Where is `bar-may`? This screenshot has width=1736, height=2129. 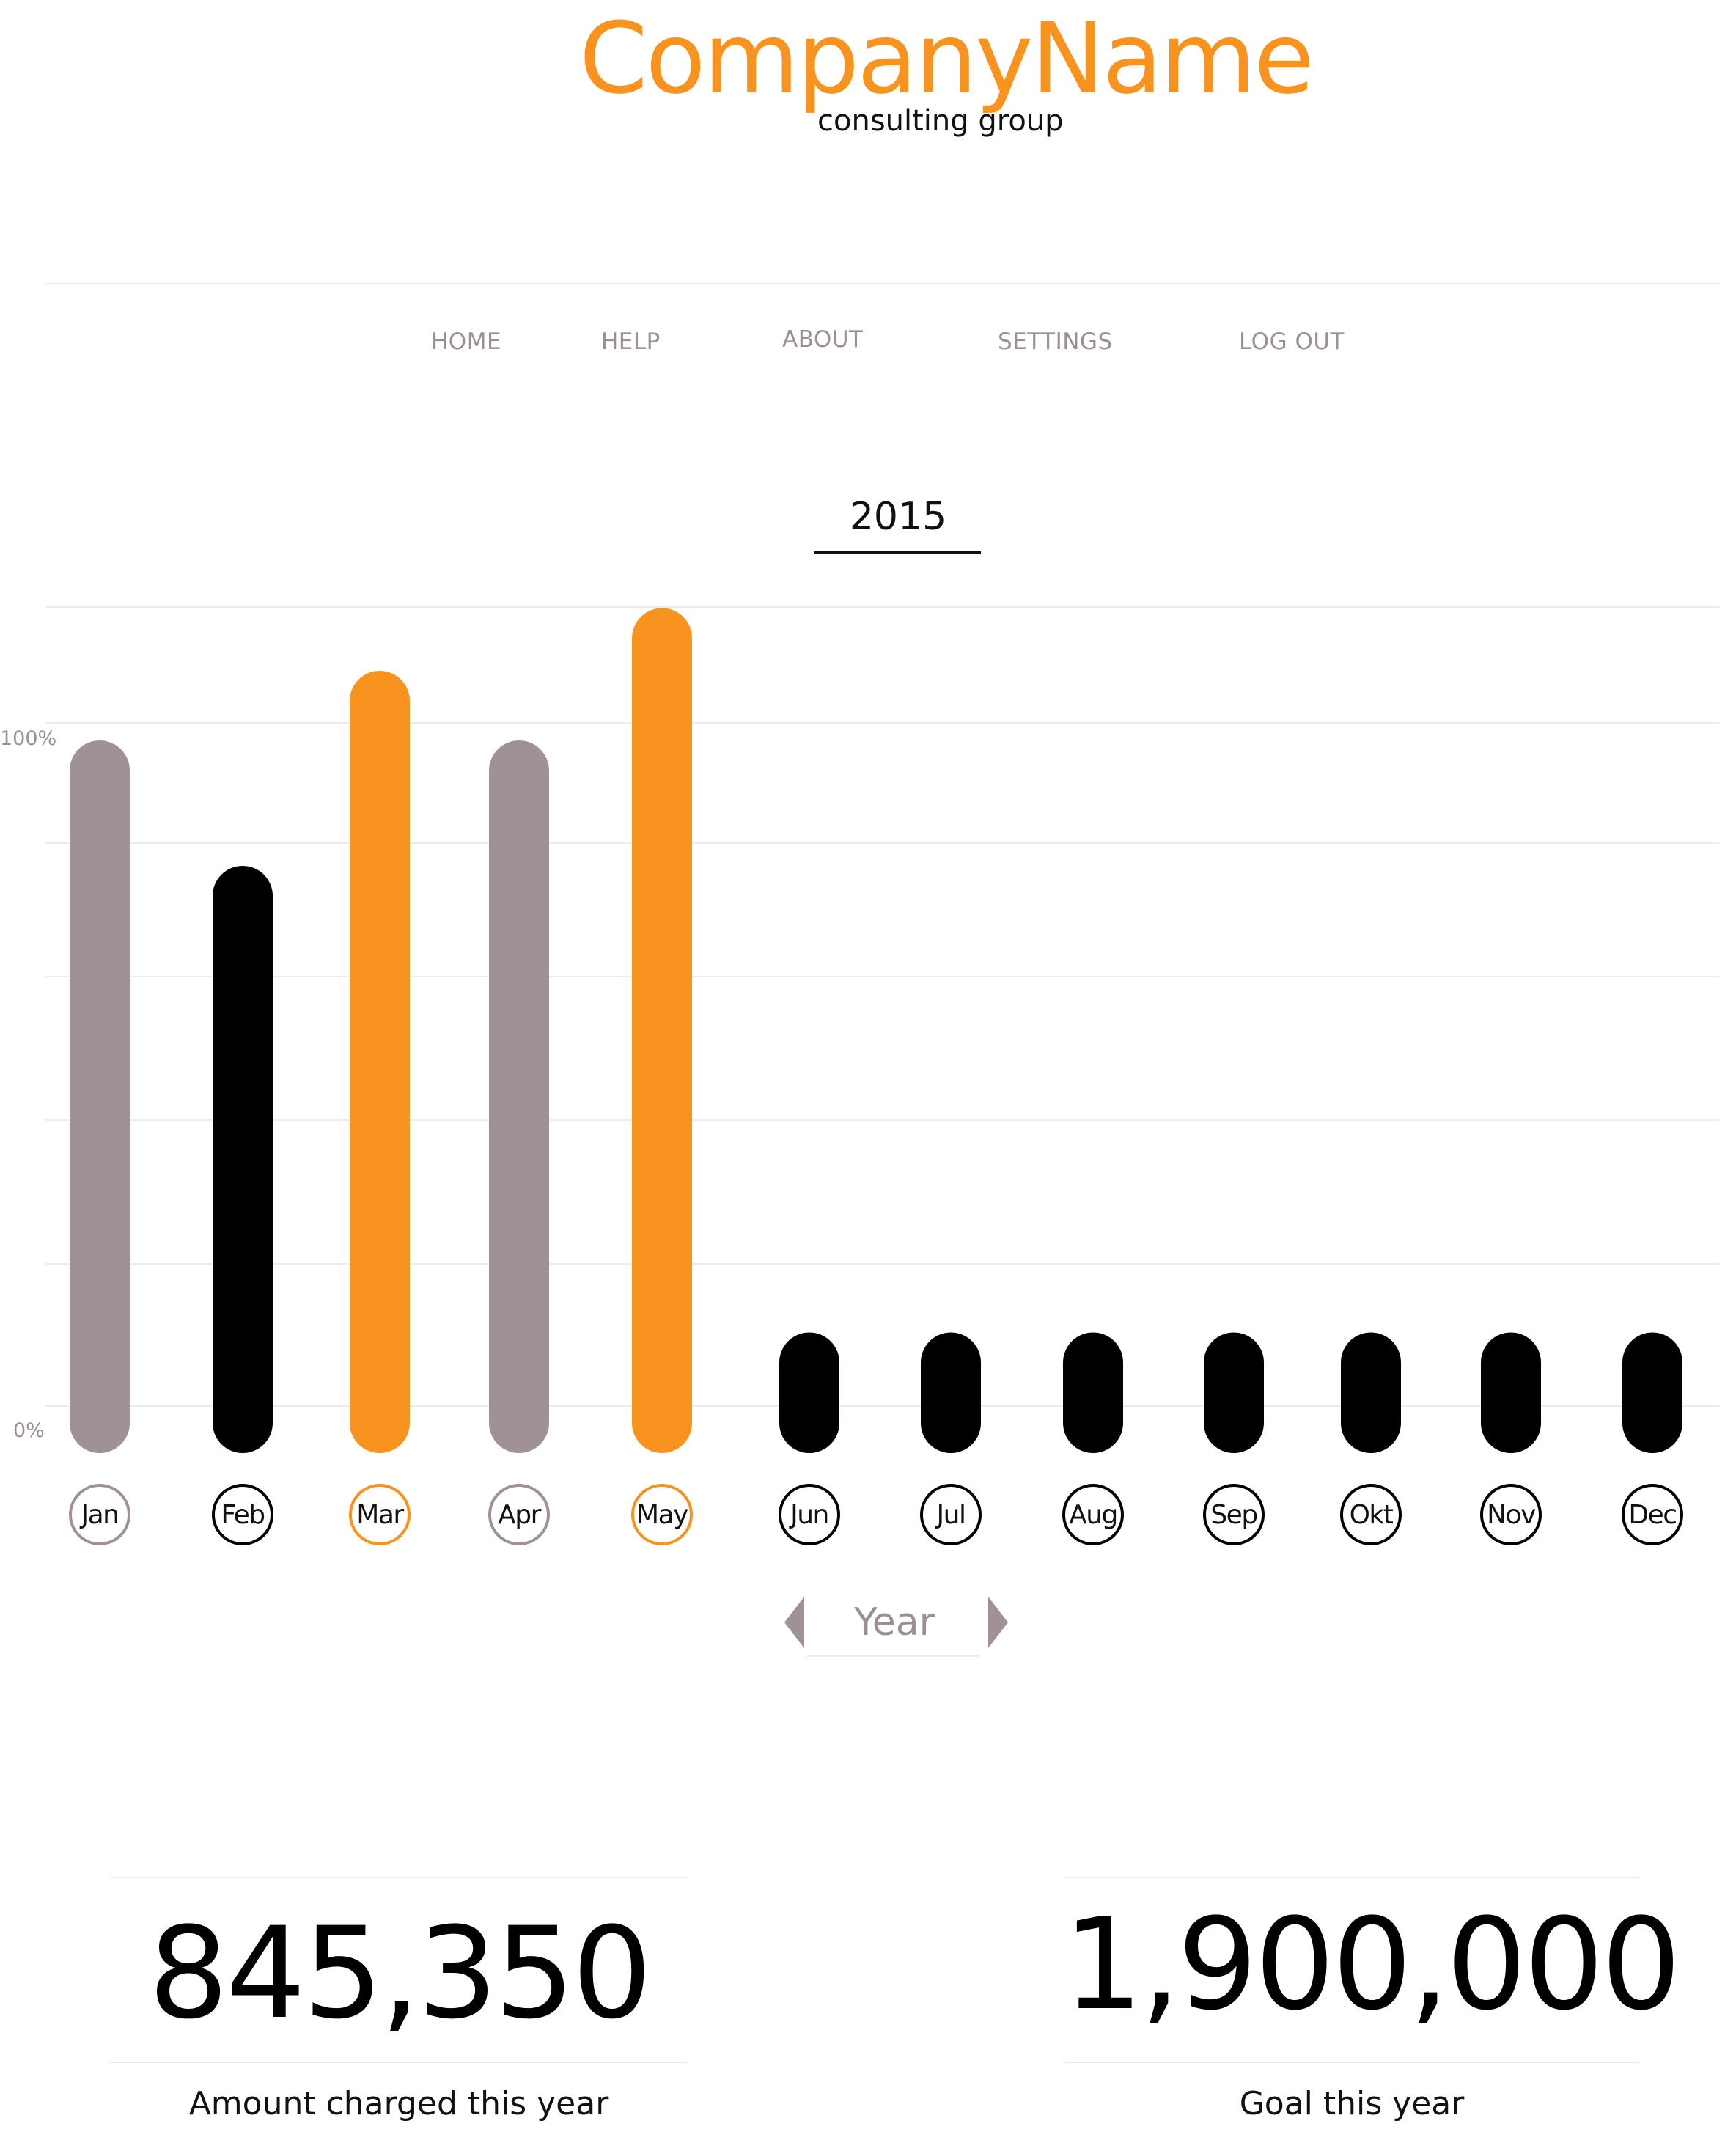 bar-may is located at coordinates (662, 1031).